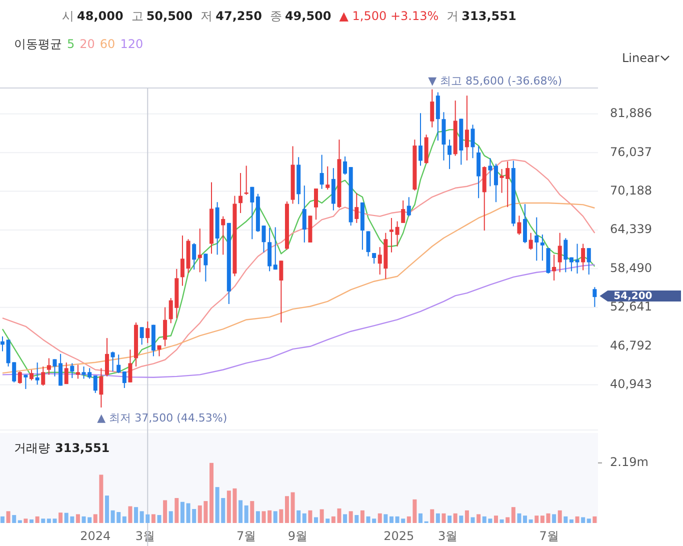 The image size is (683, 546). What do you see at coordinates (631, 113) in the screenshot?
I see `y-tick-label: 81,886` at bounding box center [631, 113].